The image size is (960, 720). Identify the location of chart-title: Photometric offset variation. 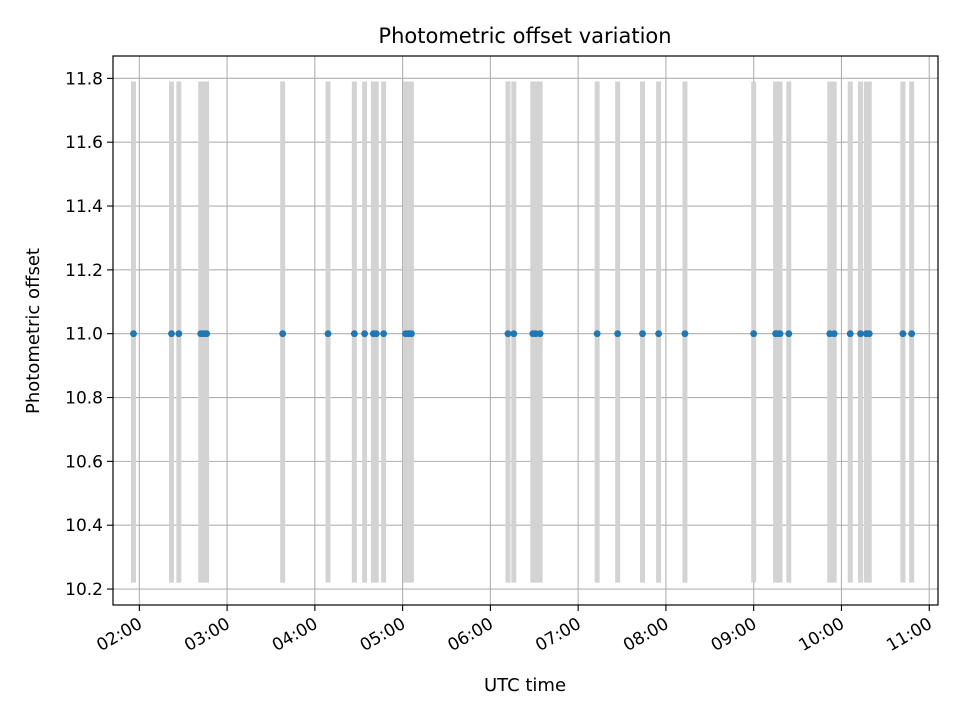
(524, 36).